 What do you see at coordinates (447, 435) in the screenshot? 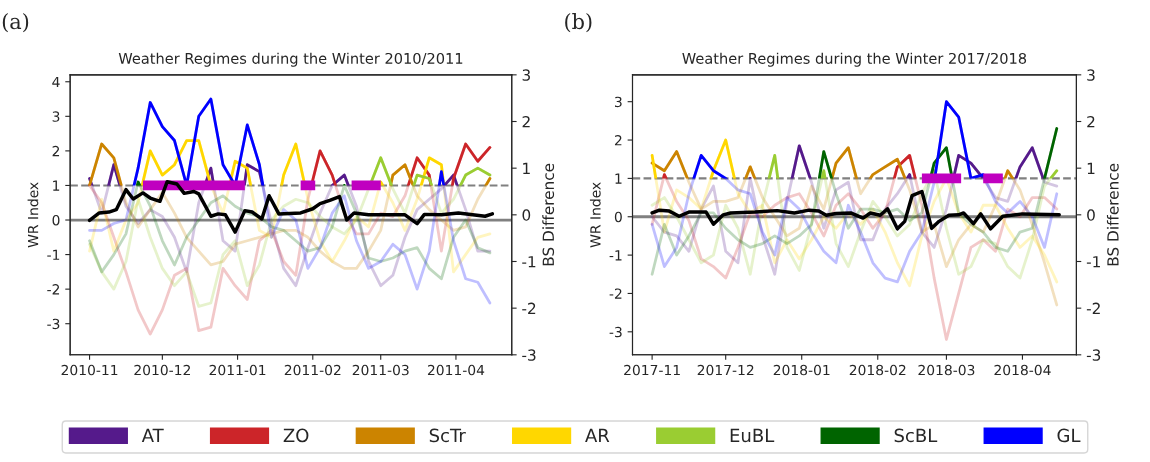
I see `legend-label: ScTr` at bounding box center [447, 435].